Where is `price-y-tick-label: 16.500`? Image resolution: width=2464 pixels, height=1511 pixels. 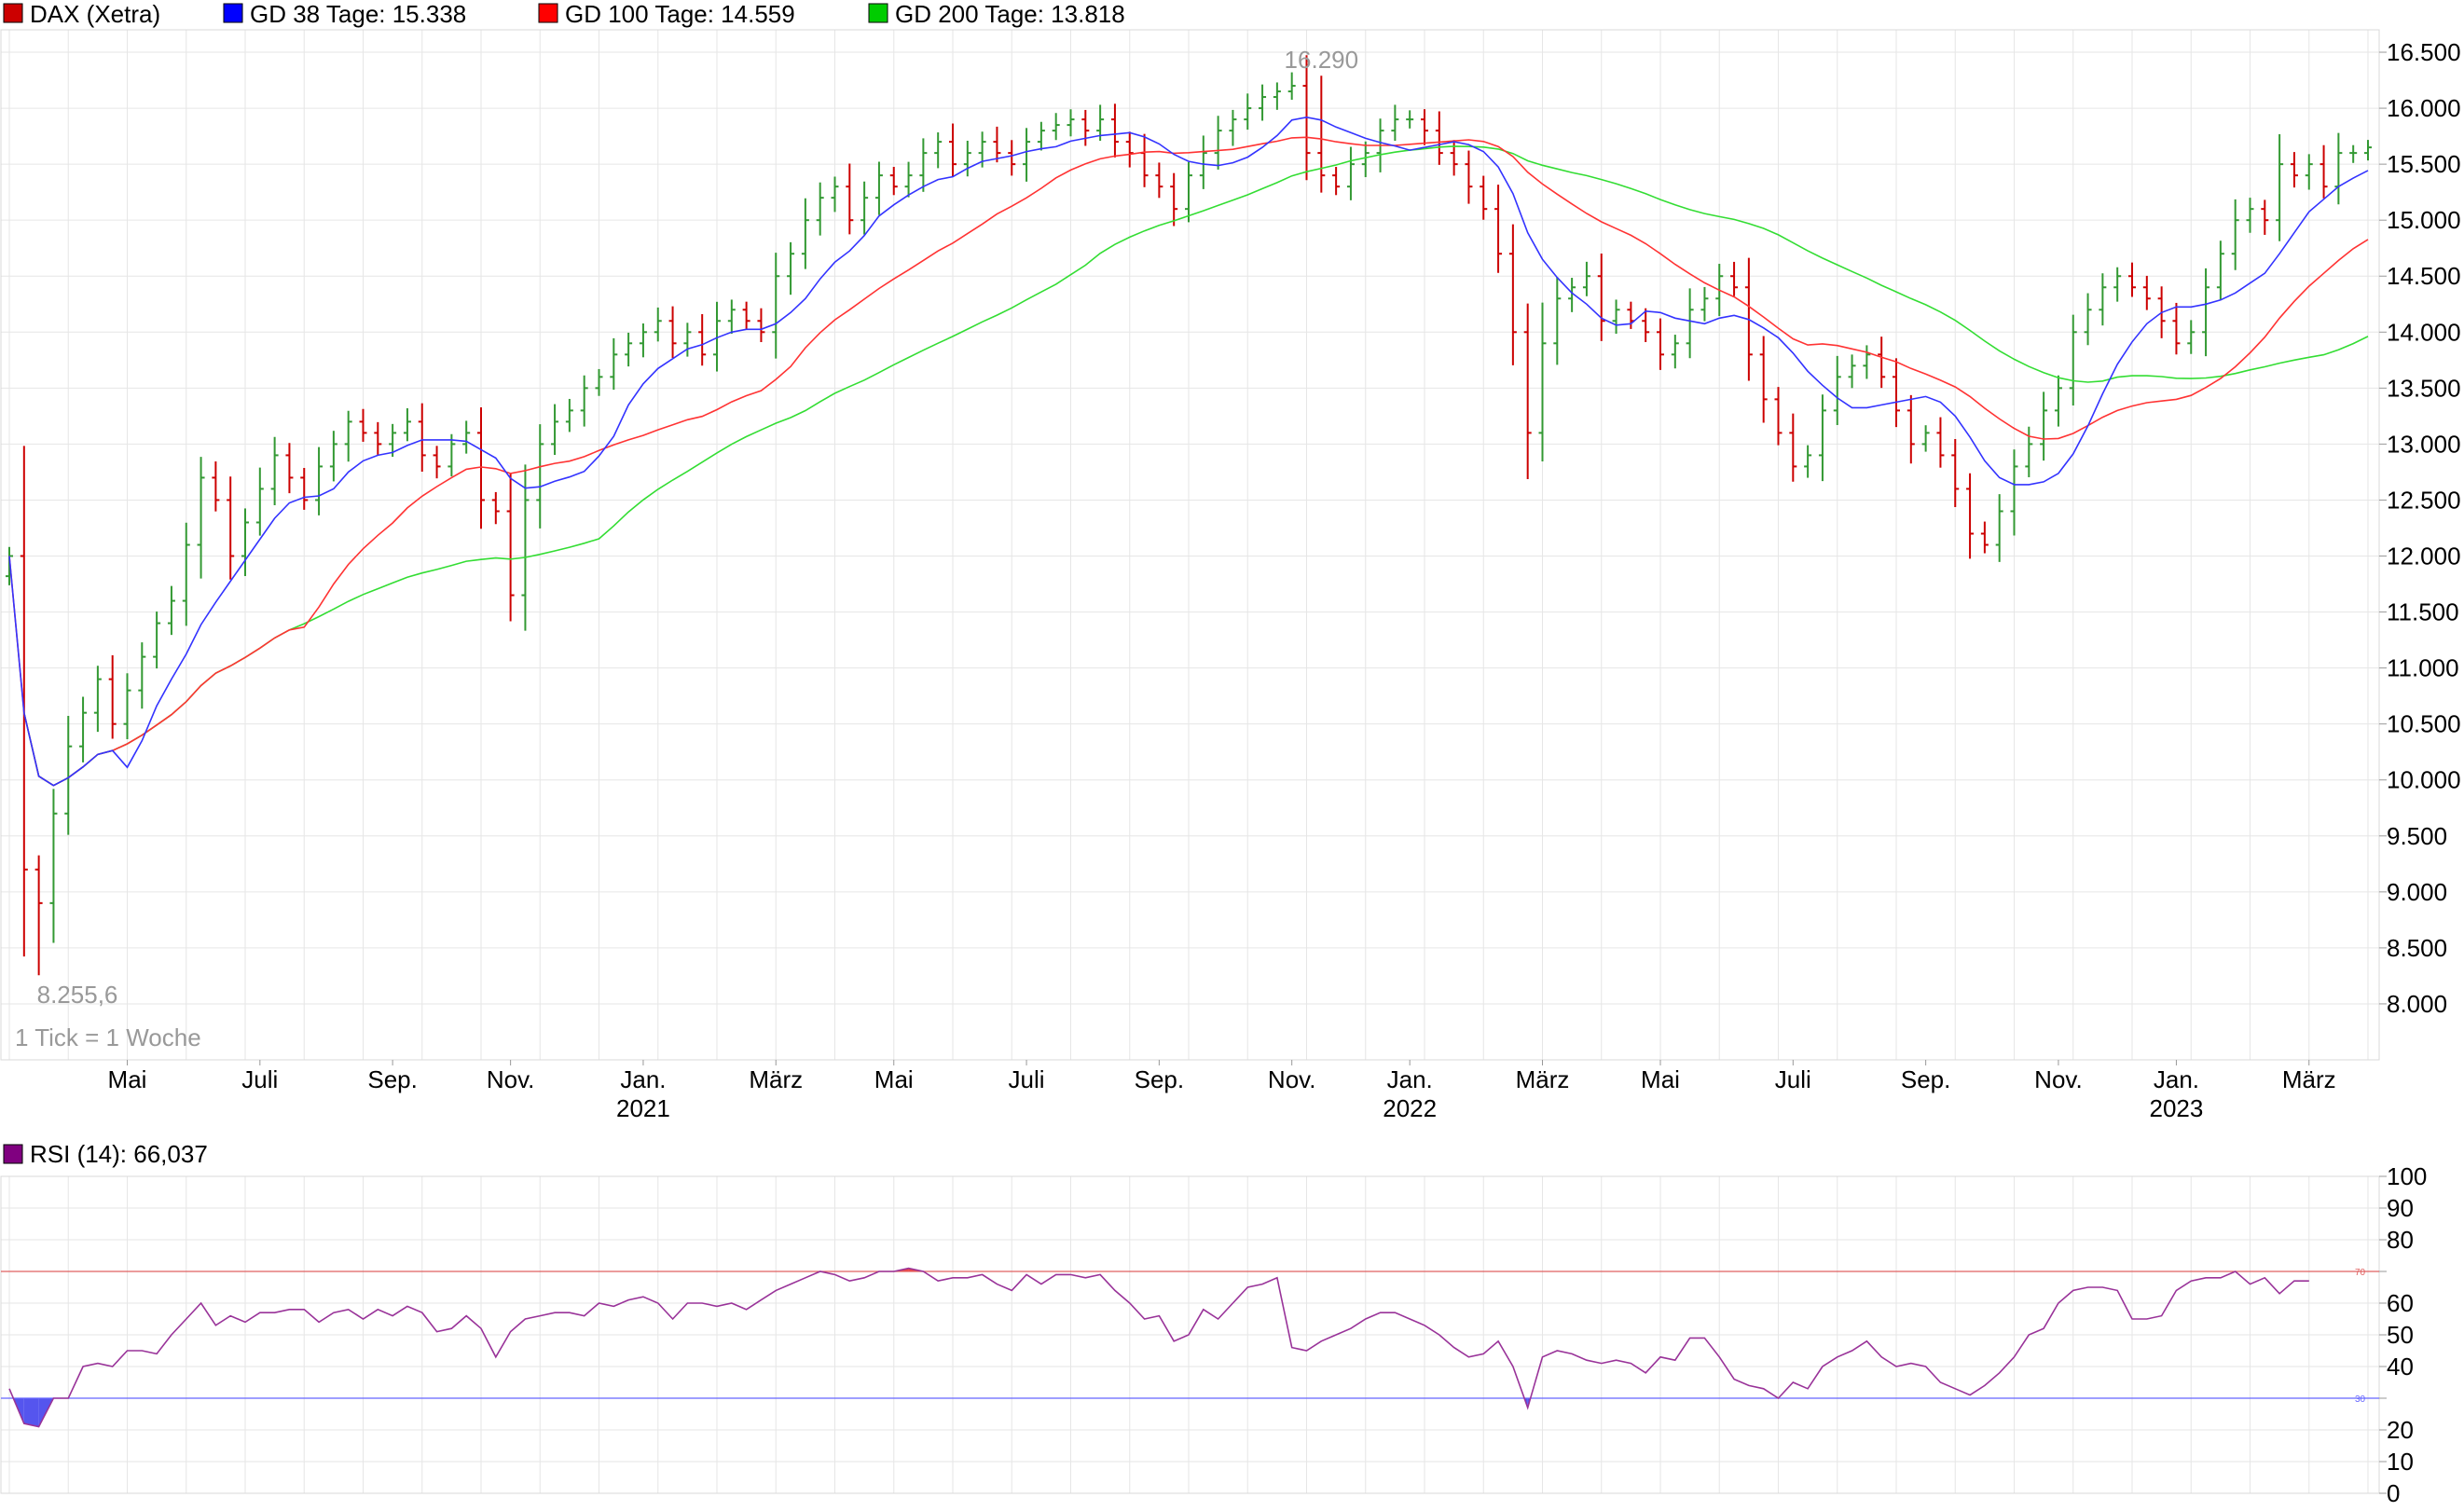
price-y-tick-label: 16.500 is located at coordinates (2424, 52).